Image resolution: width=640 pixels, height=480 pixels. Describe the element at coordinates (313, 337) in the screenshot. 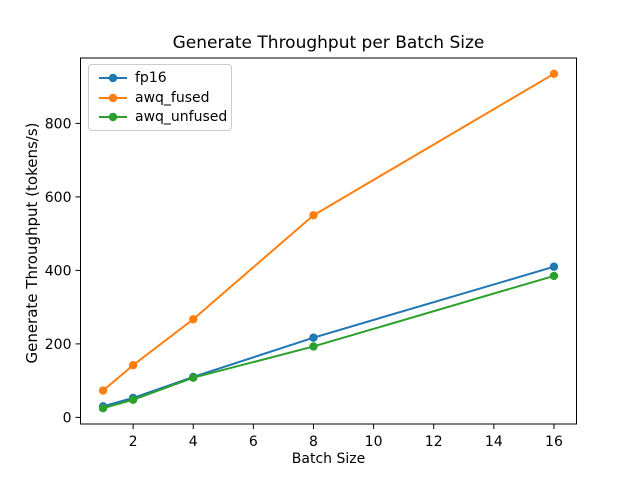

I see `series-marker-fp16-x8` at that location.